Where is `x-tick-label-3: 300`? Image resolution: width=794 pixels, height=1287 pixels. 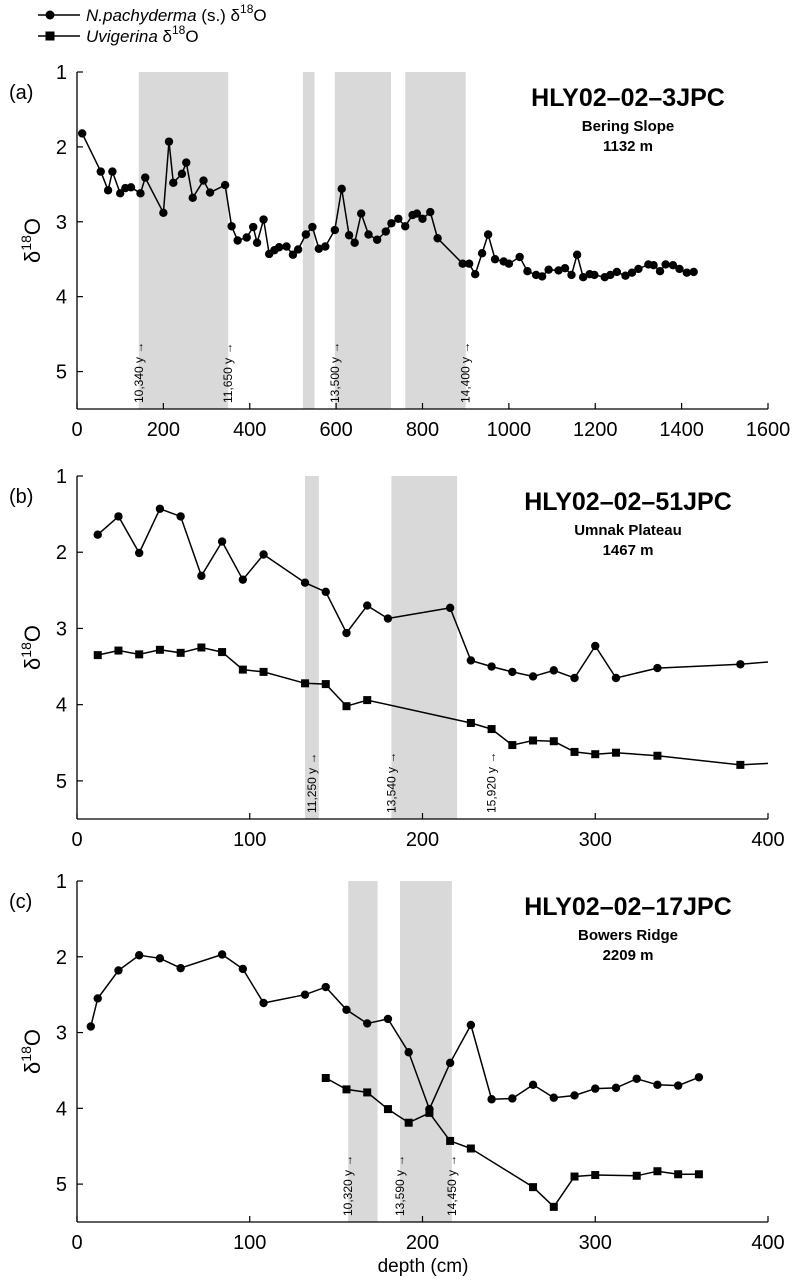
x-tick-label-3: 300 is located at coordinates (595, 840).